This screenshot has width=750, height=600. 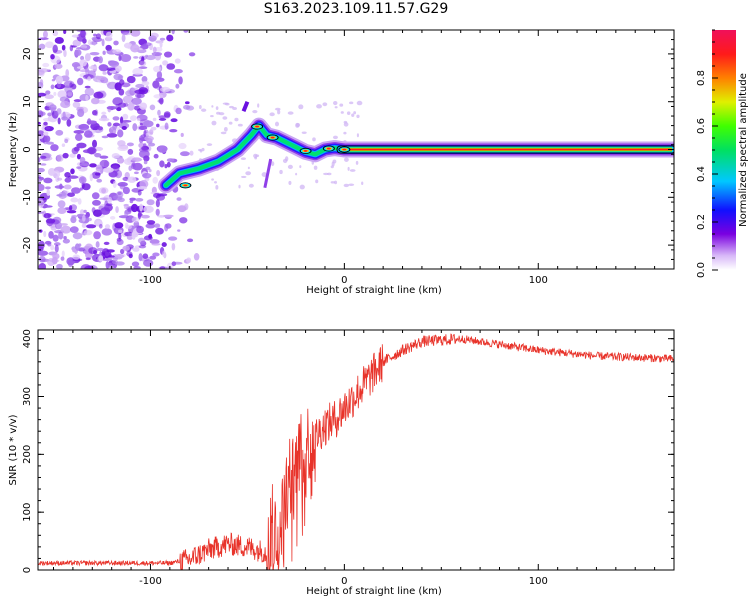 What do you see at coordinates (27, 338) in the screenshot?
I see `snr-ytick-label: 400` at bounding box center [27, 338].